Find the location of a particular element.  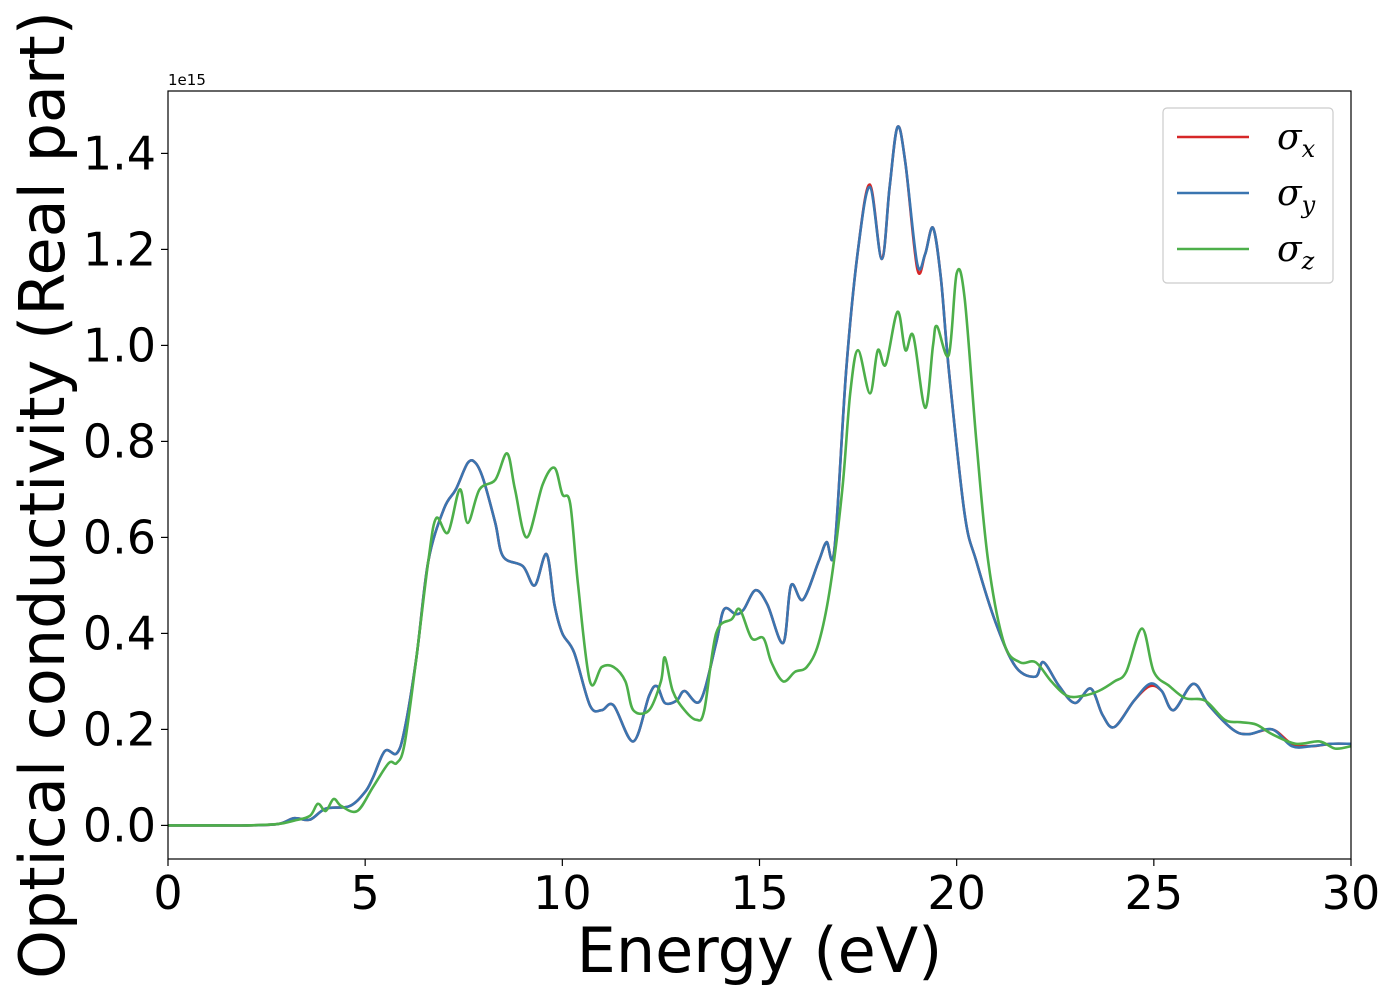

x-axis-title: Energy (eV) is located at coordinates (760, 950).